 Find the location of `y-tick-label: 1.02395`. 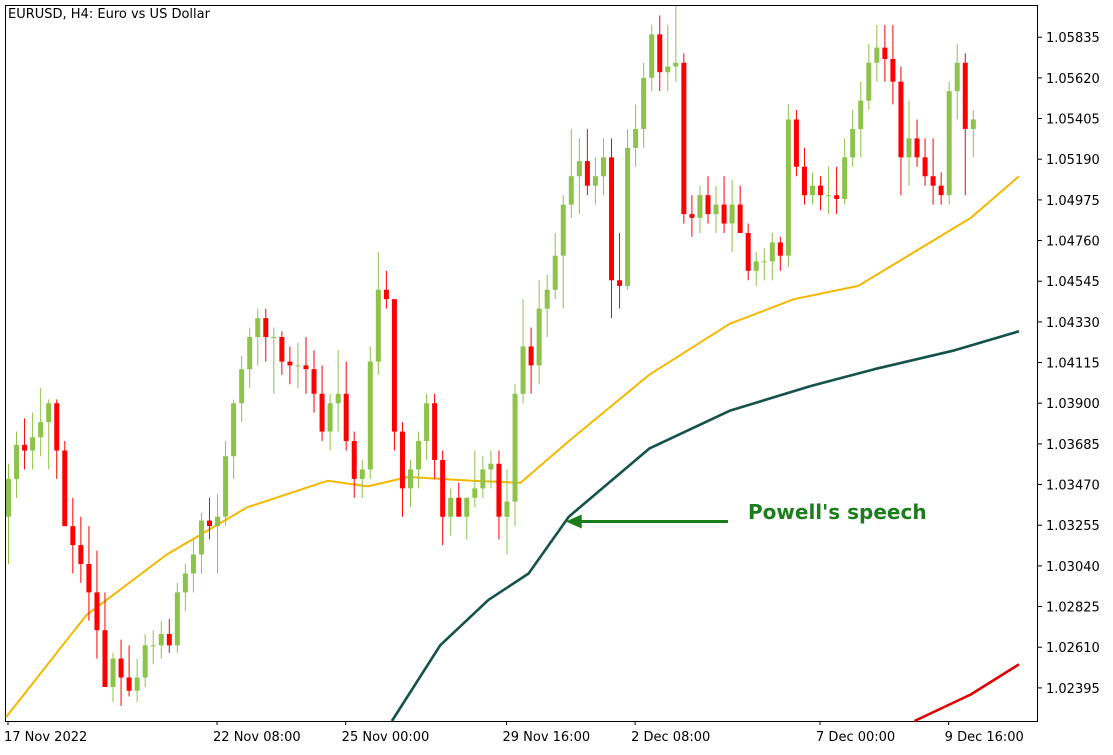

y-tick-label: 1.02395 is located at coordinates (1073, 689).